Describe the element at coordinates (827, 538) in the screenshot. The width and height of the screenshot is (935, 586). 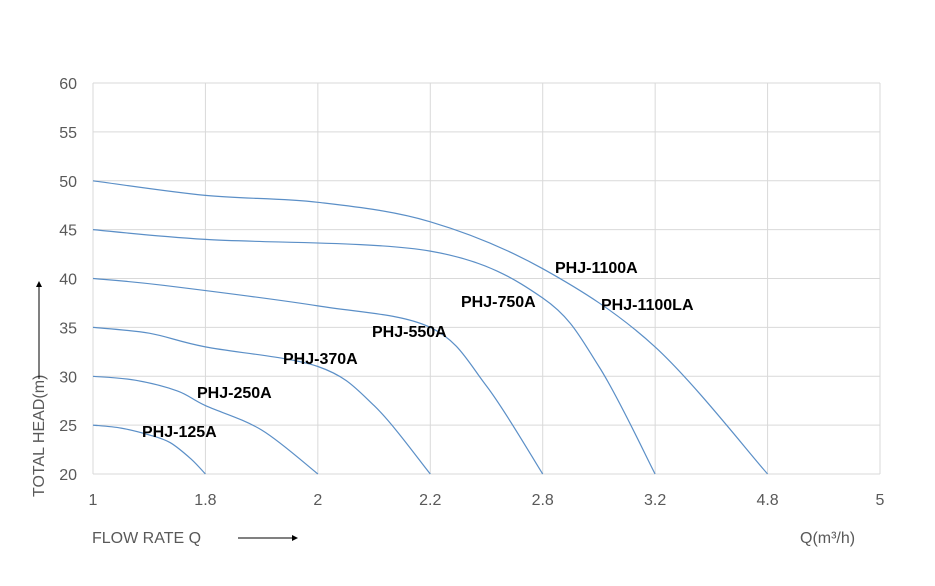
I see `x-axis-unit: Q(m³/h)` at that location.